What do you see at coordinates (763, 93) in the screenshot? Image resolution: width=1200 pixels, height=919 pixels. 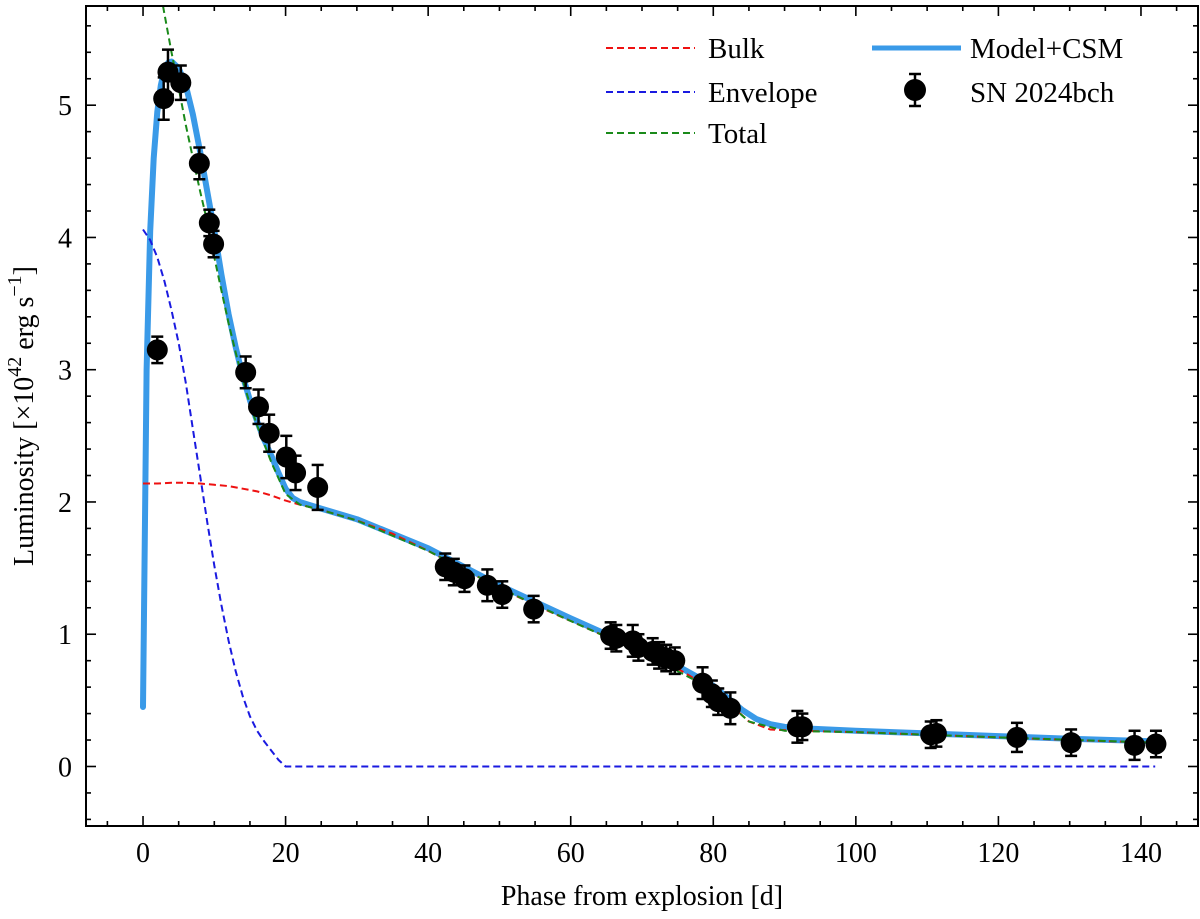 I see `legend-label-envelope: Envelope` at bounding box center [763, 93].